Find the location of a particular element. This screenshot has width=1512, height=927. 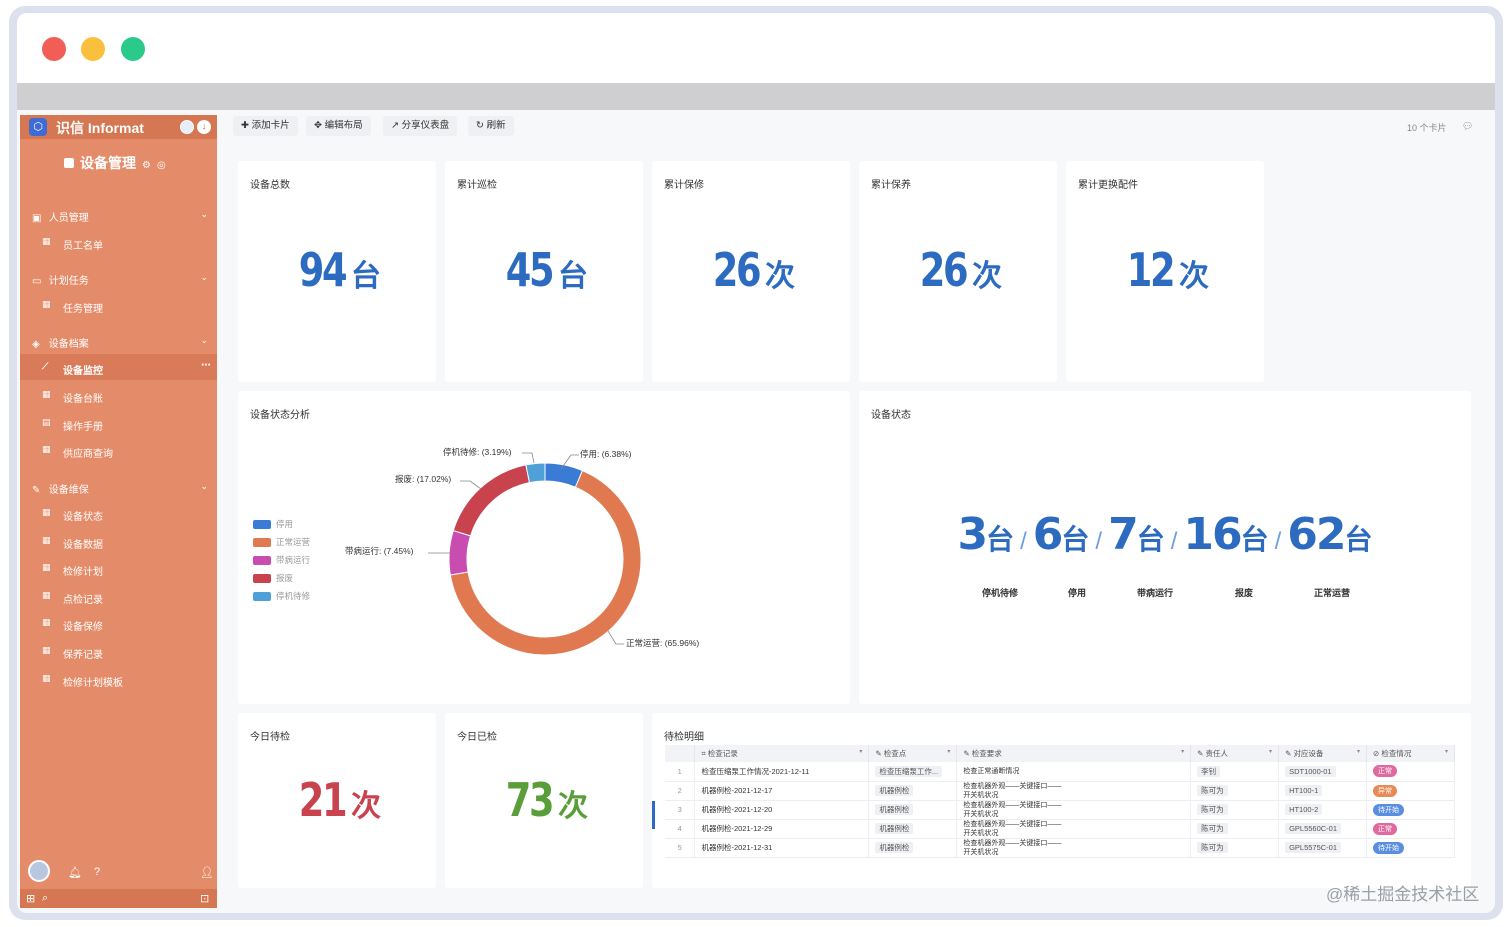

device-cell: GPL5575C-01 is located at coordinates (1323, 848).